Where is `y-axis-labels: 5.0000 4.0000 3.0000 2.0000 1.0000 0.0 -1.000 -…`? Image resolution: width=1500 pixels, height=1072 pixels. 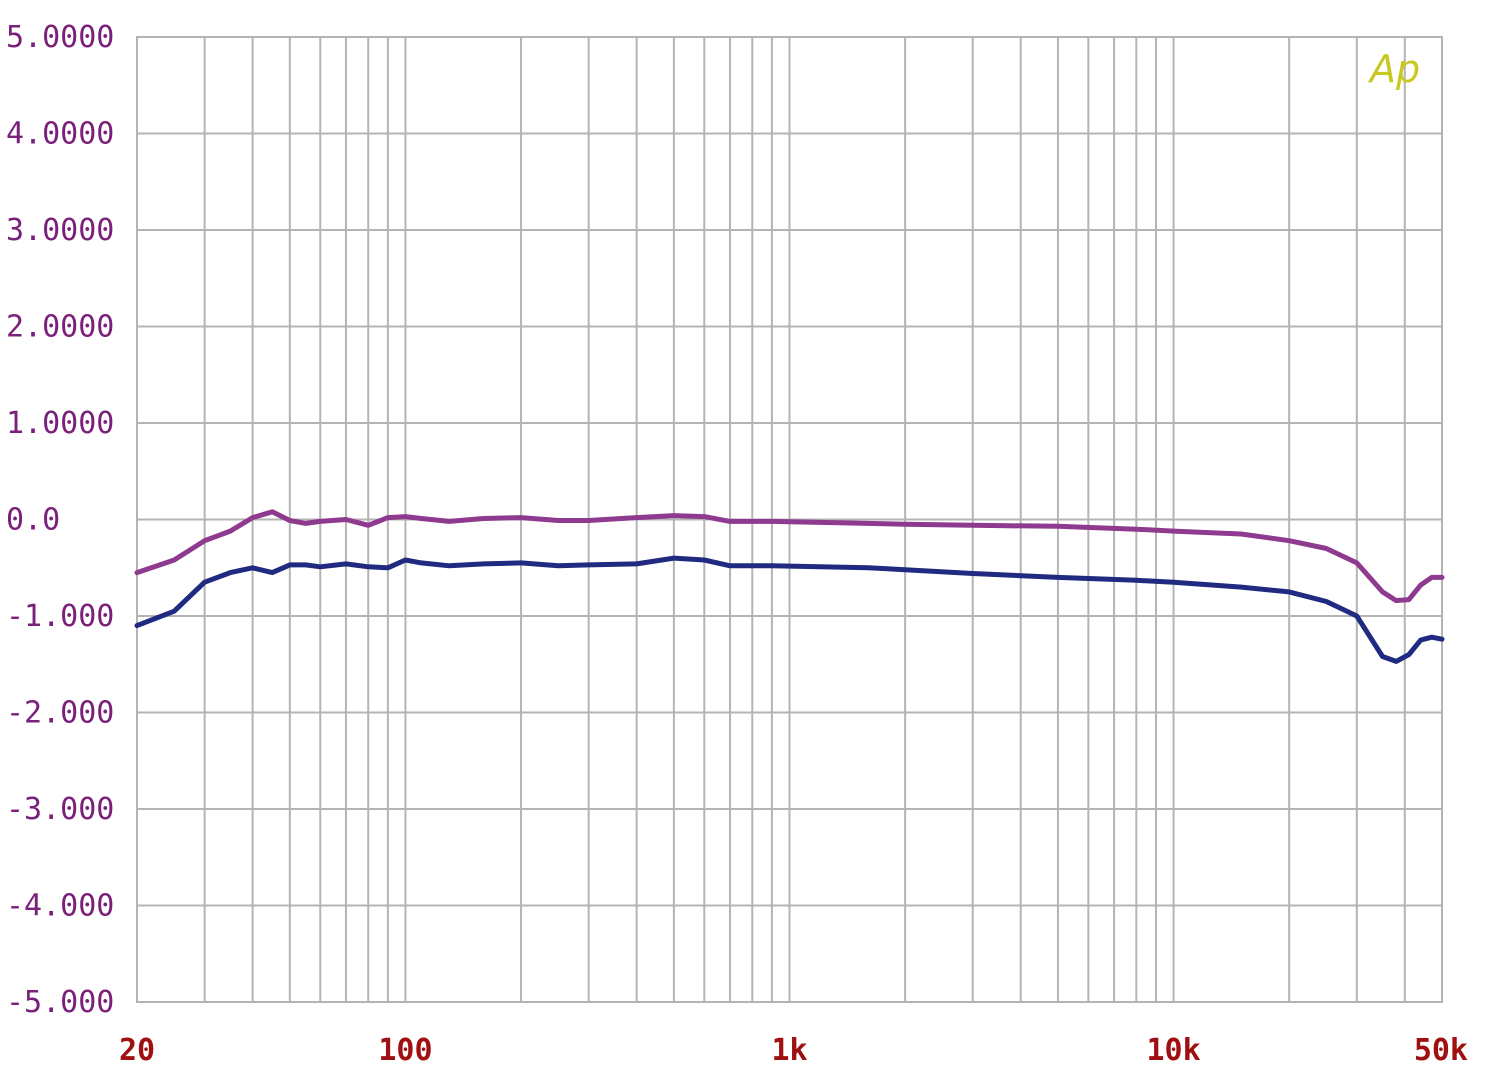 y-axis-labels: 5.0000 4.0000 3.0000 2.0000 1.0000 0.0 -1.000 -… is located at coordinates (60, 520).